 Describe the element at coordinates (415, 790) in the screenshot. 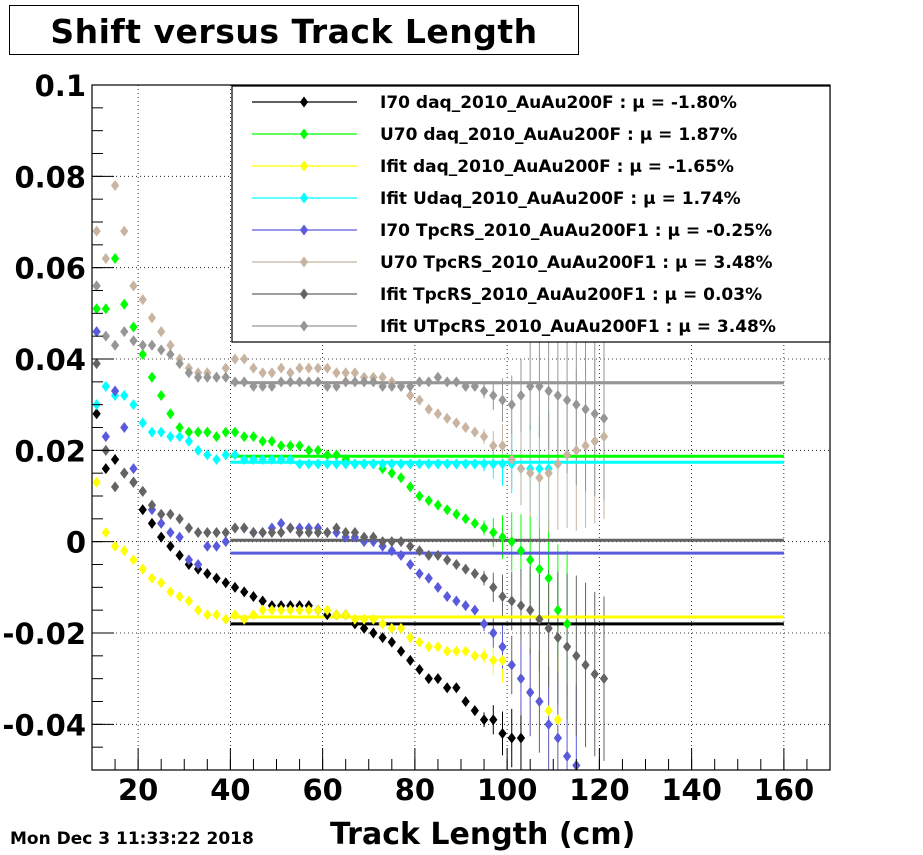

I see `x-tick-label: 80` at that location.